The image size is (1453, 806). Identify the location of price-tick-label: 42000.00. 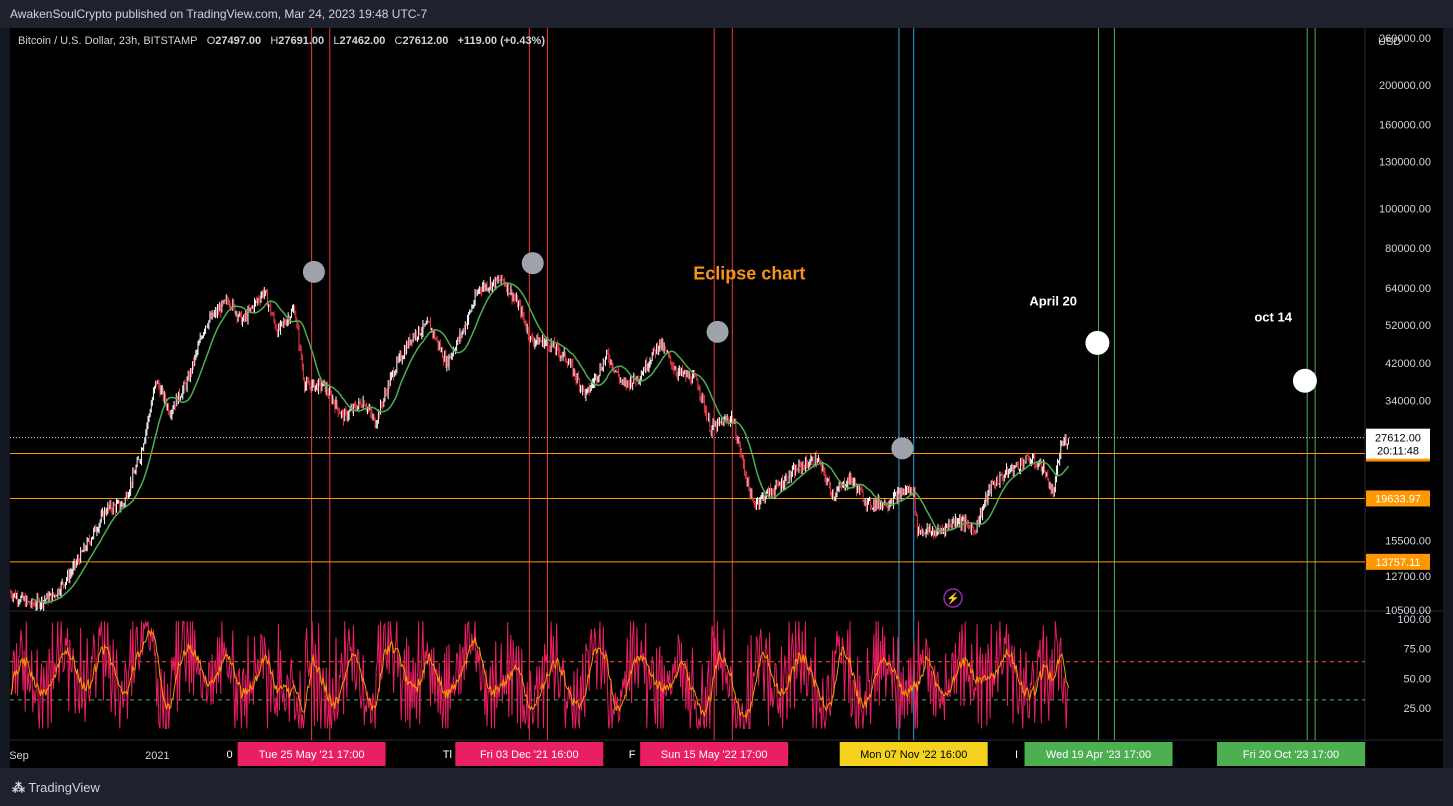
(1408, 364).